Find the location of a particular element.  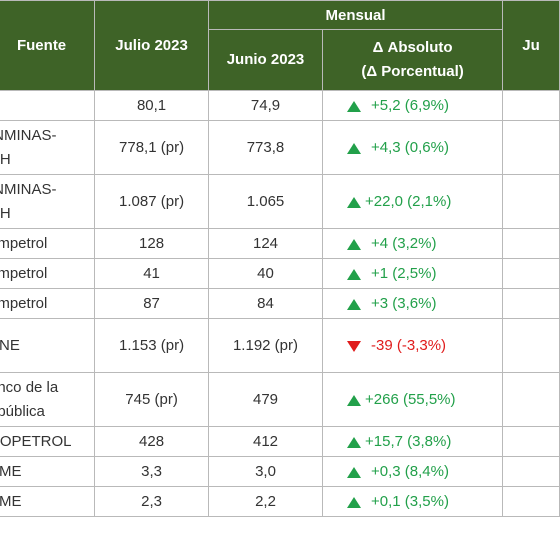

cell-delta: +22,0 (2,1%) is located at coordinates (413, 201).